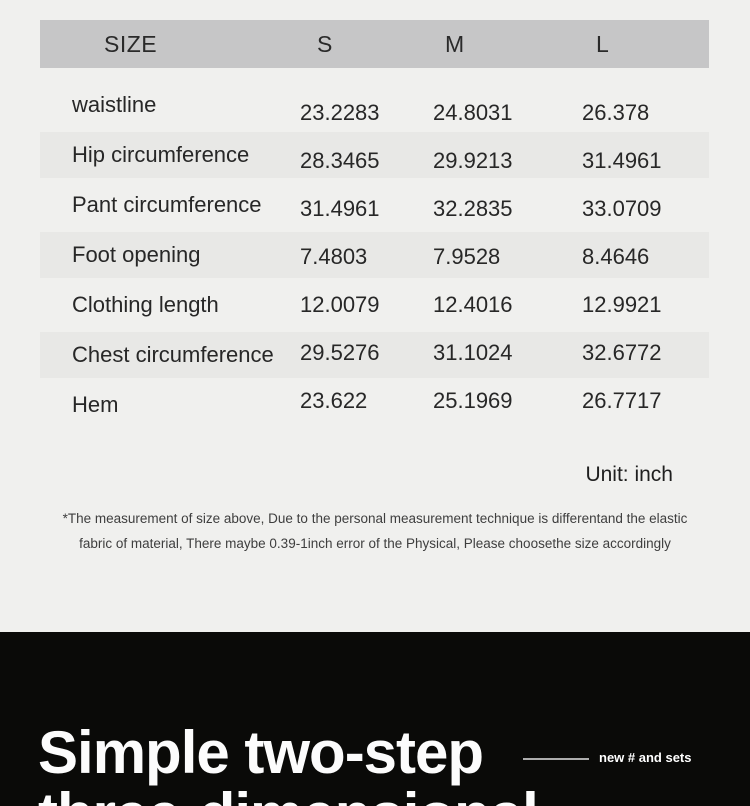 Image resolution: width=750 pixels, height=806 pixels. Describe the element at coordinates (136, 254) in the screenshot. I see `row-label: Foot opening` at that location.